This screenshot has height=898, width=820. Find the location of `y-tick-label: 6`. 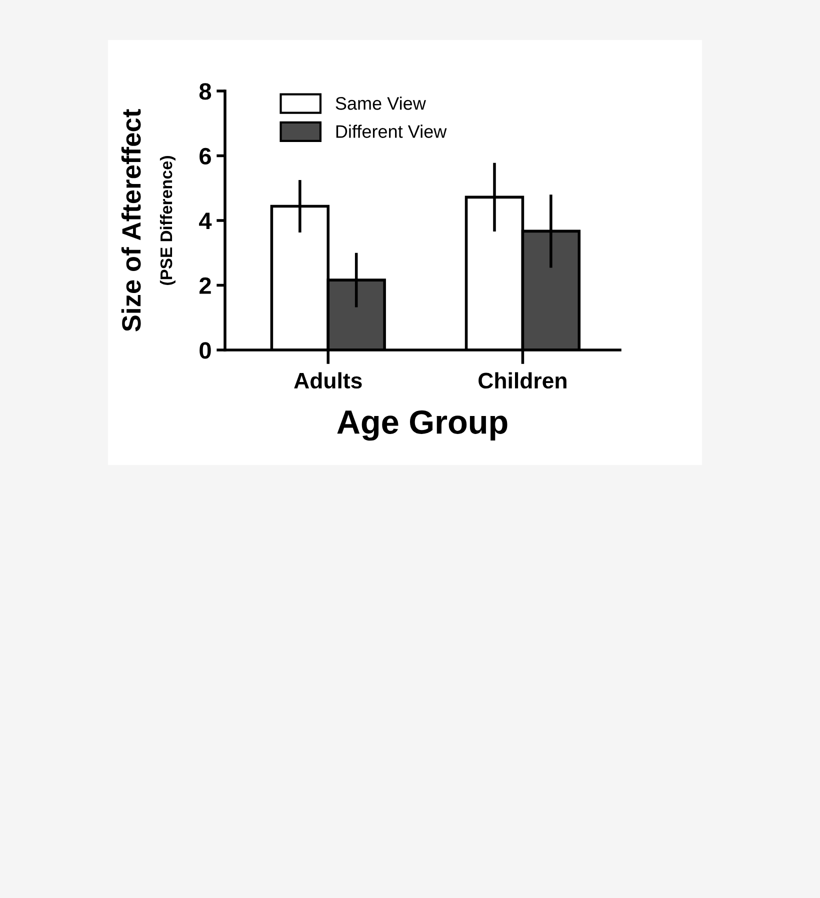

y-tick-label: 6 is located at coordinates (205, 156).